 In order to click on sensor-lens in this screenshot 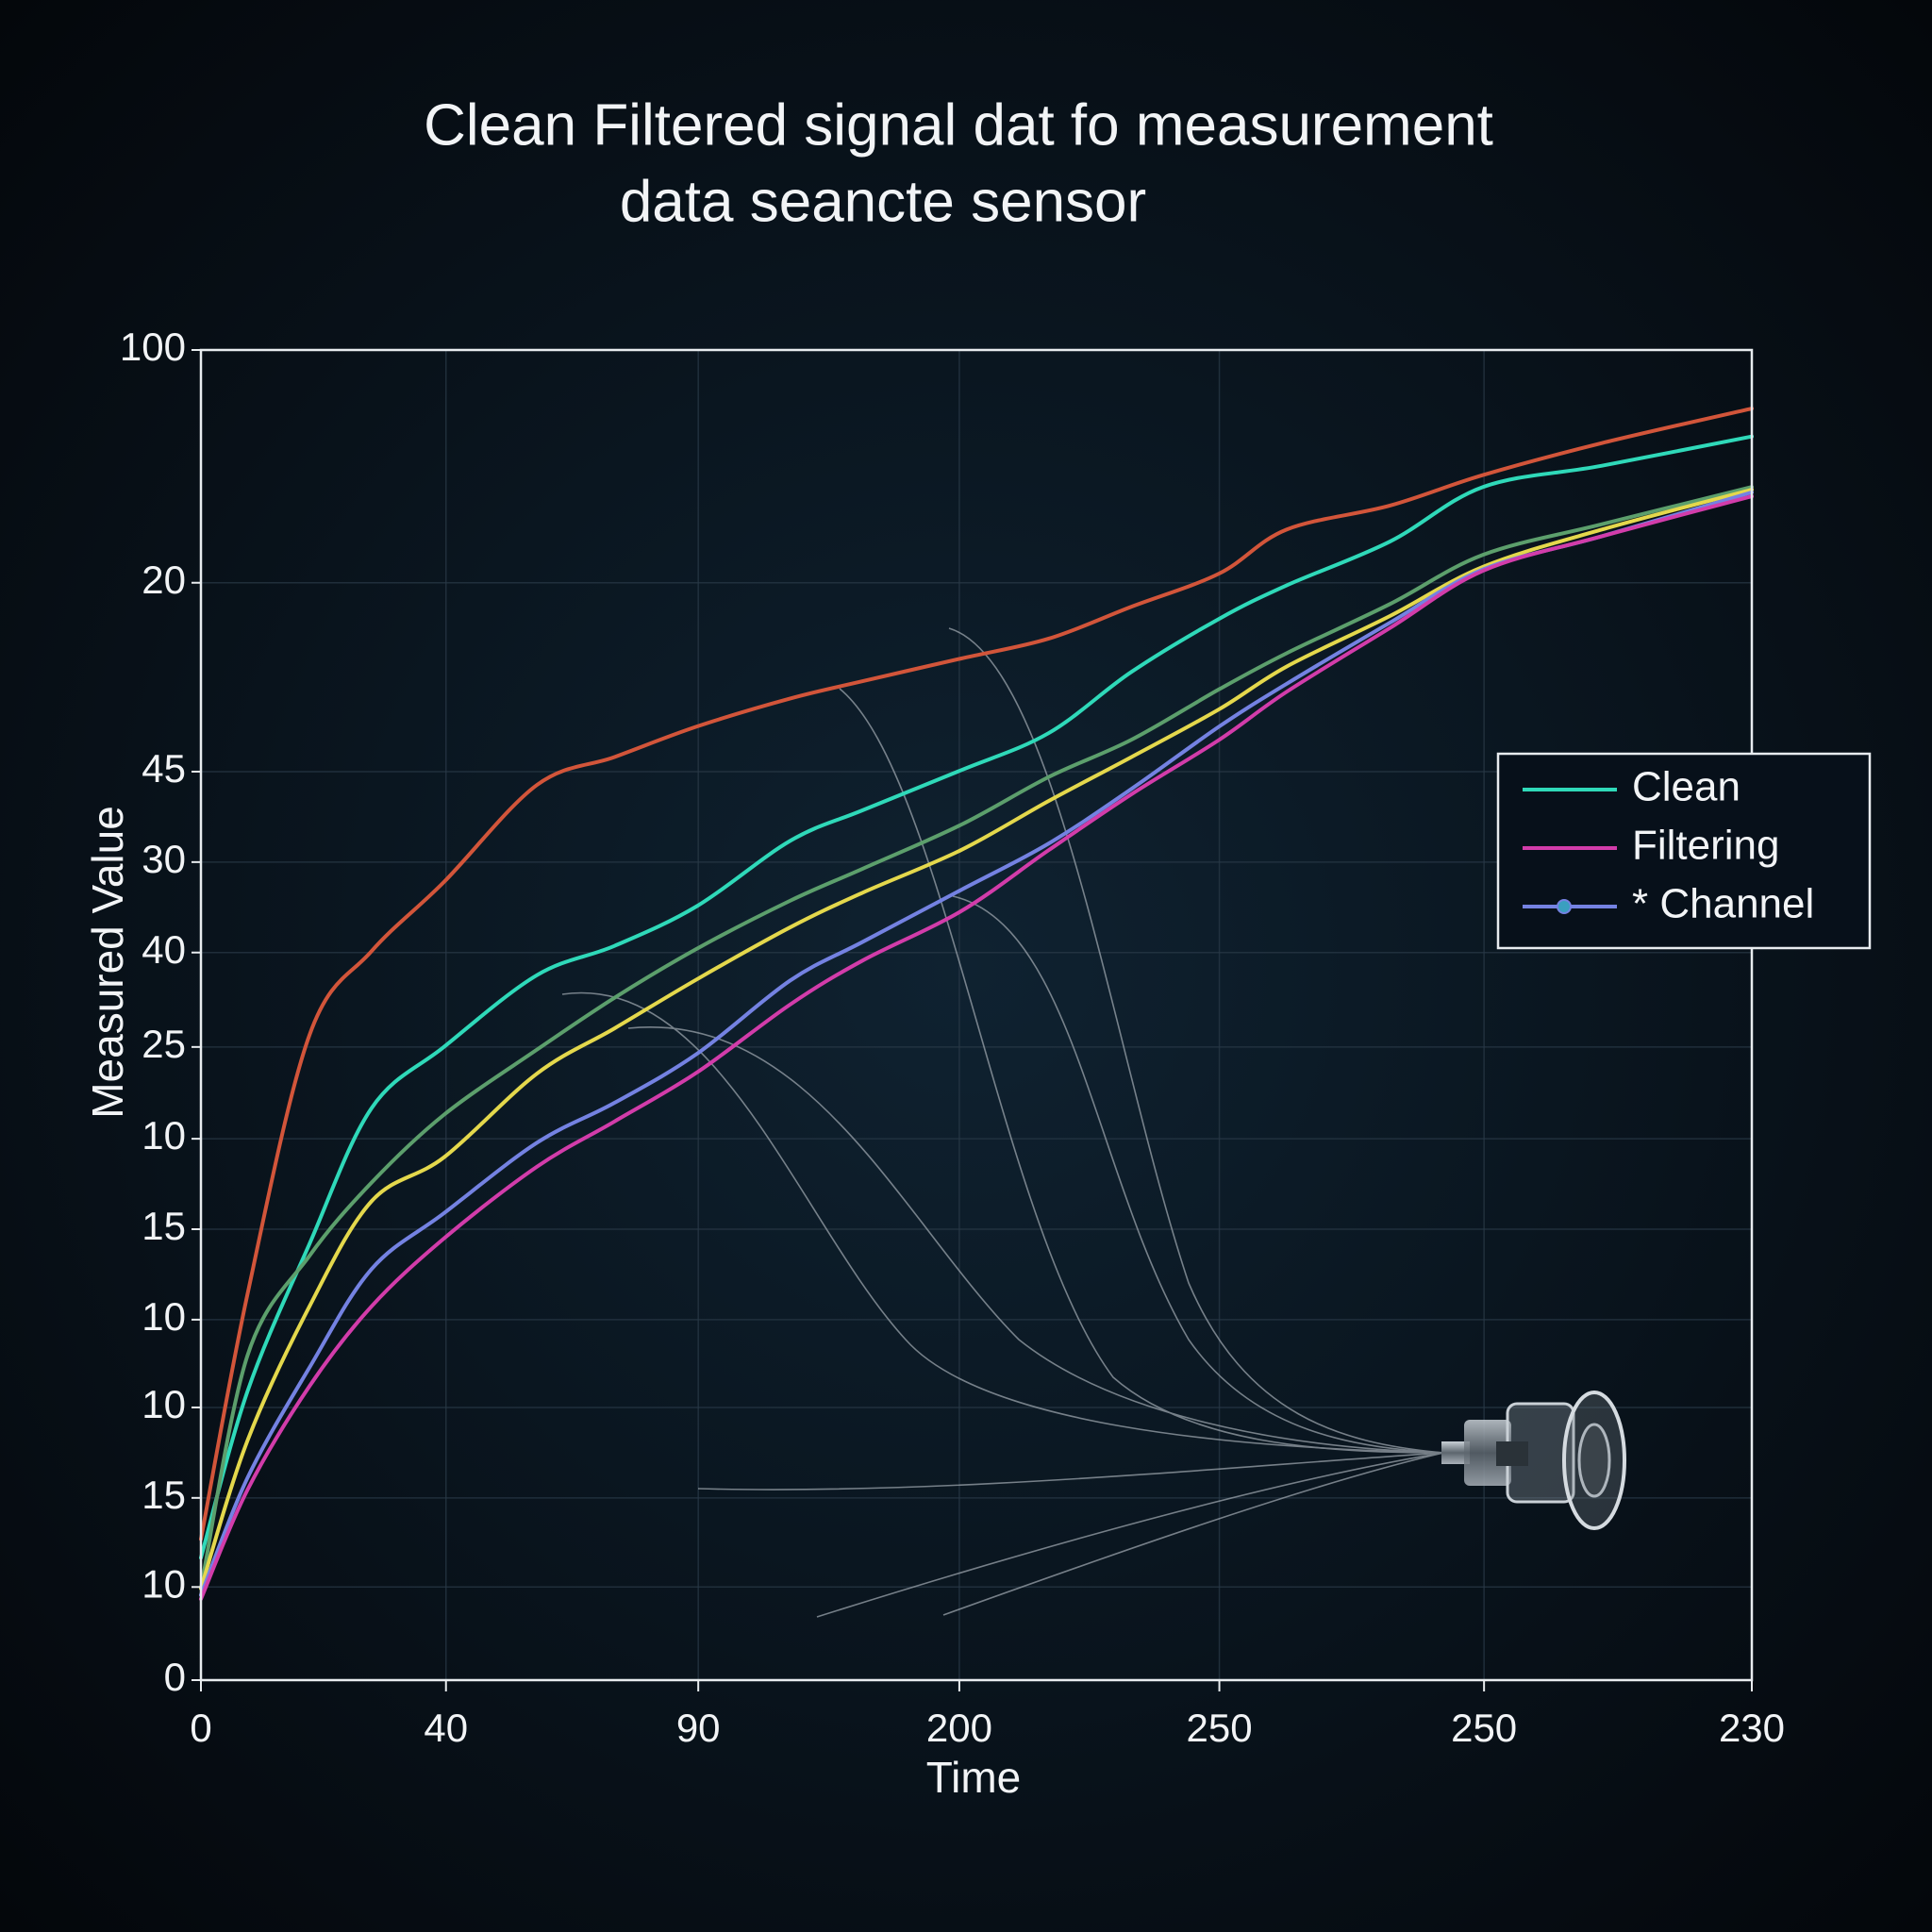, I will do `click(1594, 1461)`.